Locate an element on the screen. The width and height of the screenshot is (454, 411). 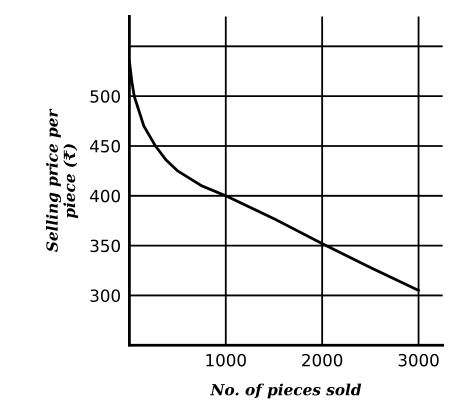
y-tick-label: 300 is located at coordinates (105, 295).